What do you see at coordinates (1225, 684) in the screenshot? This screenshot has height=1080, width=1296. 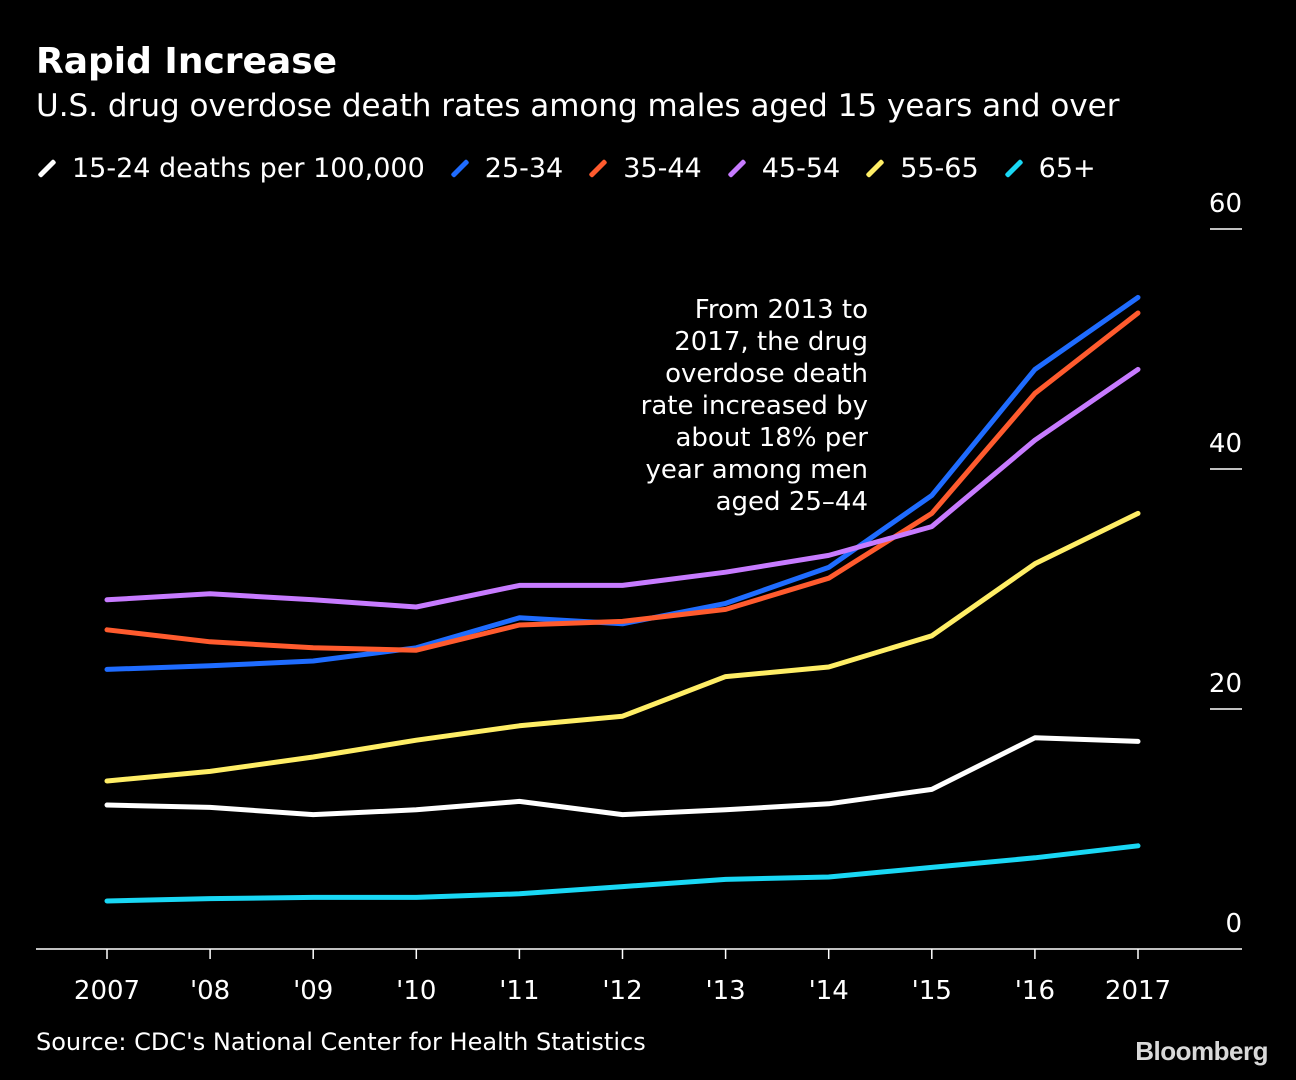 I see `y-tick-label: 20` at bounding box center [1225, 684].